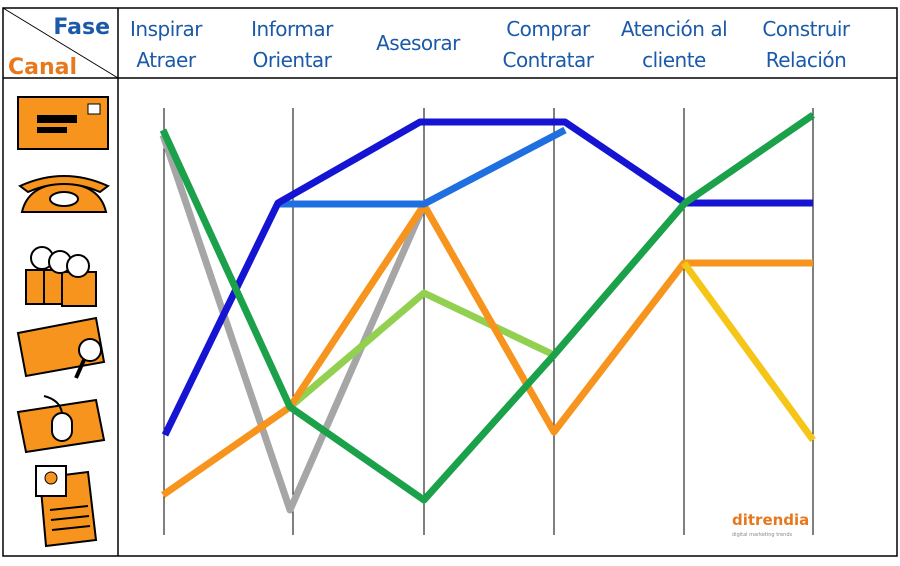  What do you see at coordinates (166, 60) in the screenshot?
I see `phase-label-line: Atraer` at bounding box center [166, 60].